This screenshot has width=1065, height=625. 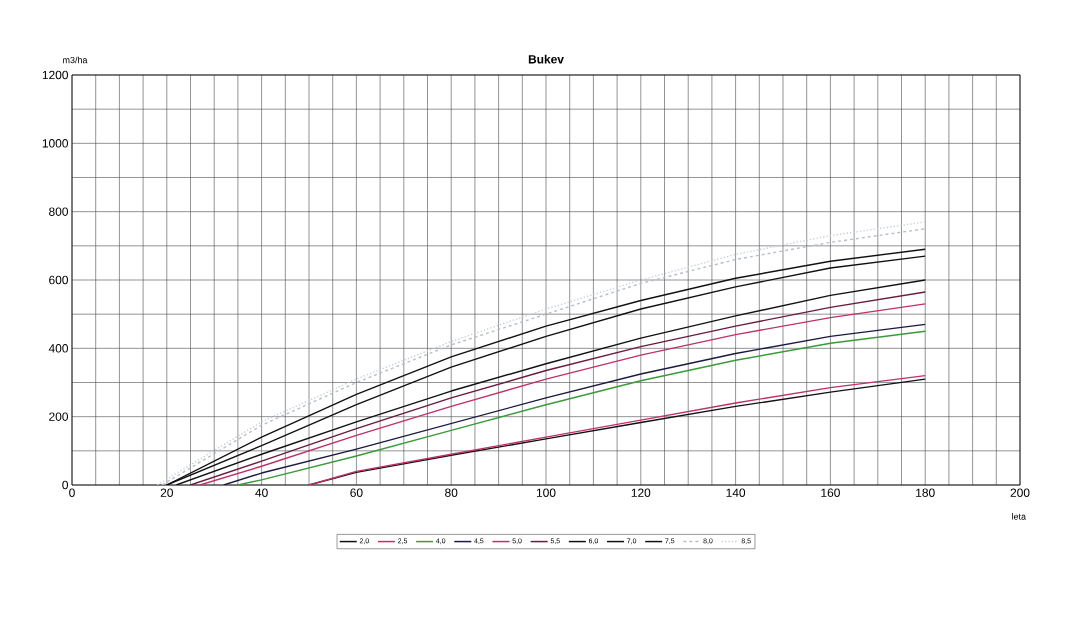 What do you see at coordinates (546, 492) in the screenshot?
I see `x-tick-label: 100` at bounding box center [546, 492].